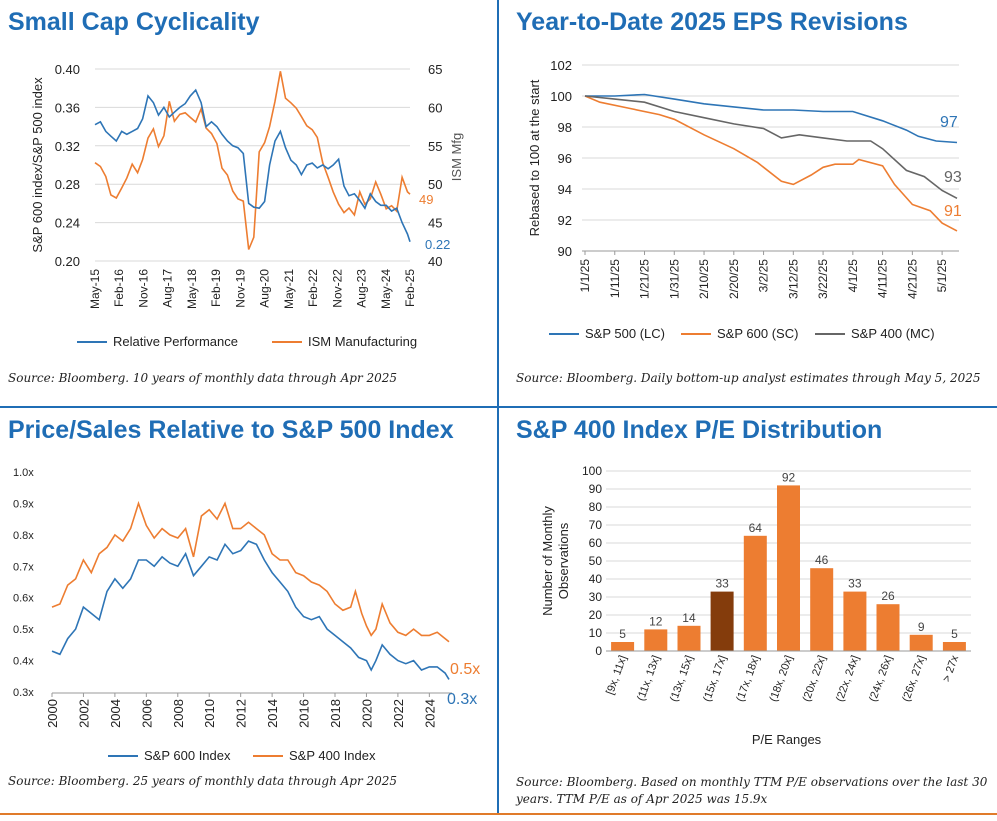 This screenshot has width=997, height=821. Describe the element at coordinates (949, 122) in the screenshot. I see `end-label-sp500: 97` at that location.